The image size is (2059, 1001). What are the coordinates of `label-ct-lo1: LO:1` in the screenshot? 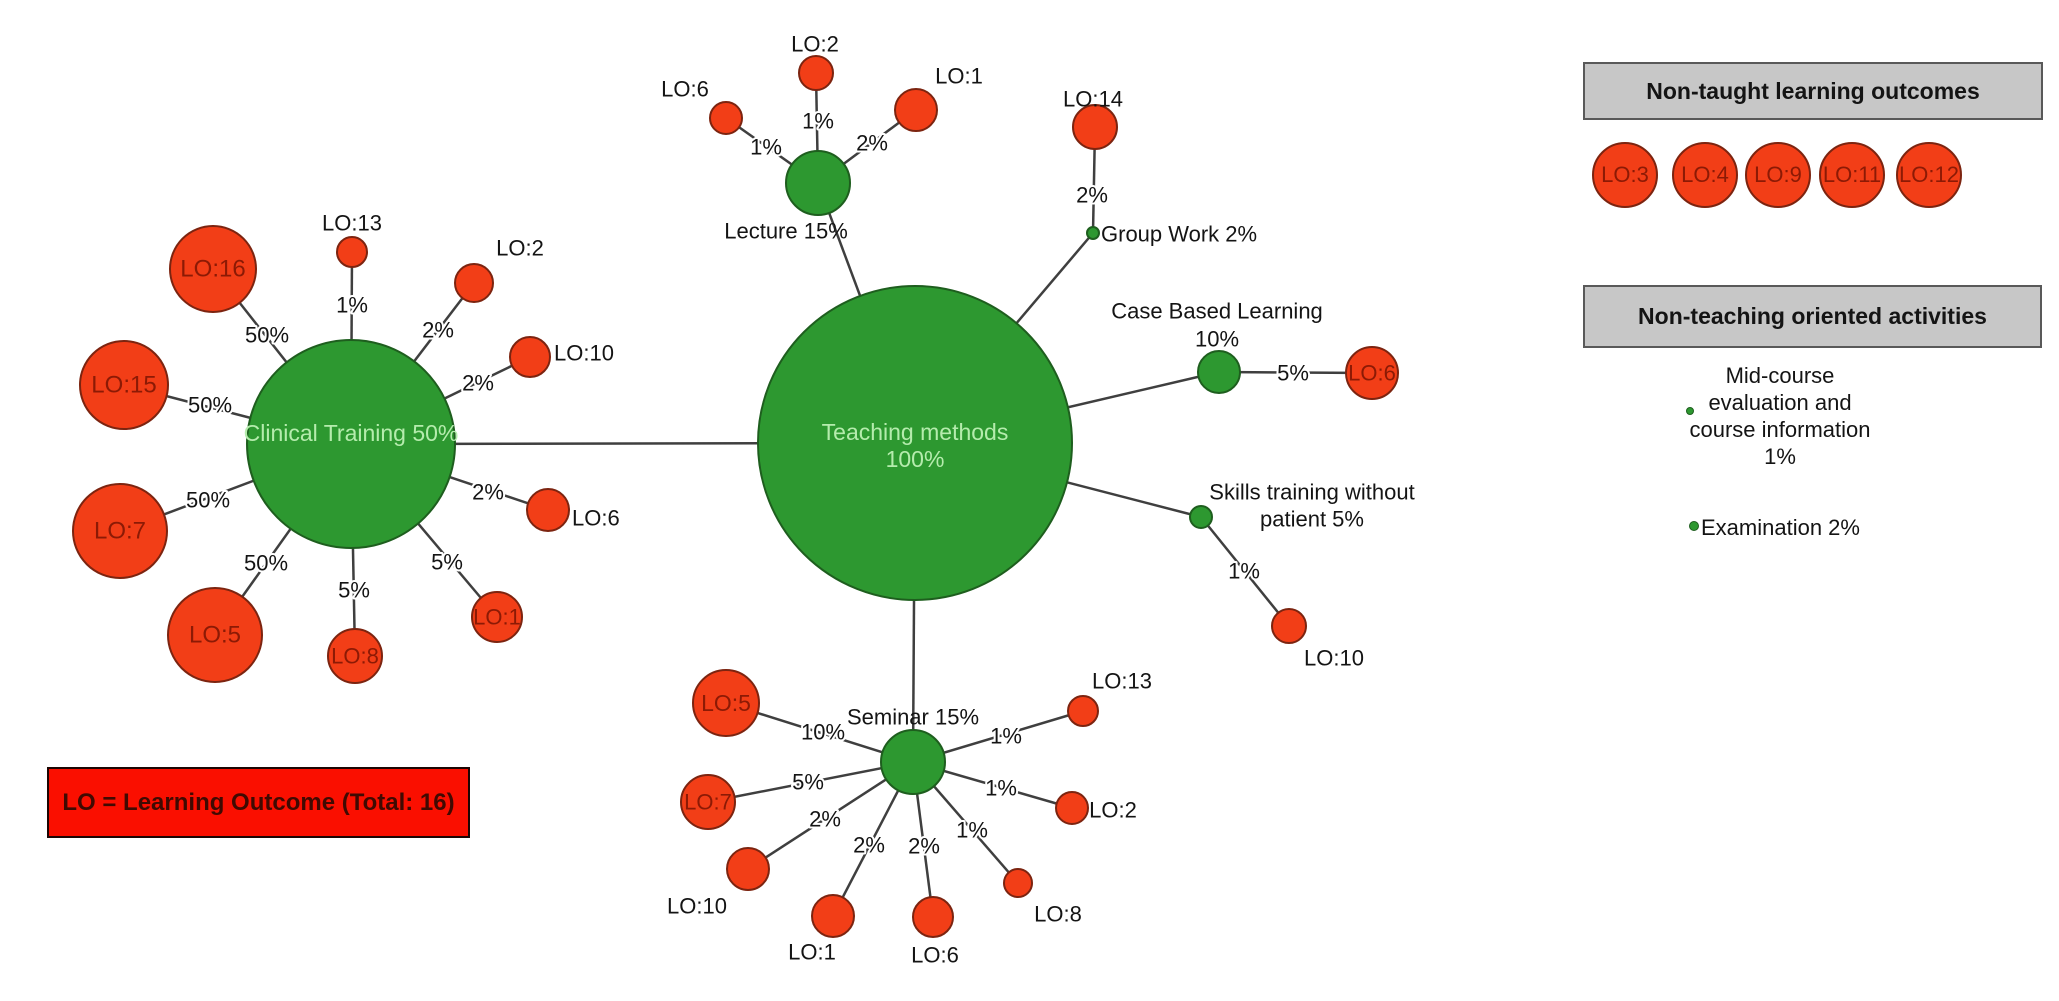 It's located at (497, 617).